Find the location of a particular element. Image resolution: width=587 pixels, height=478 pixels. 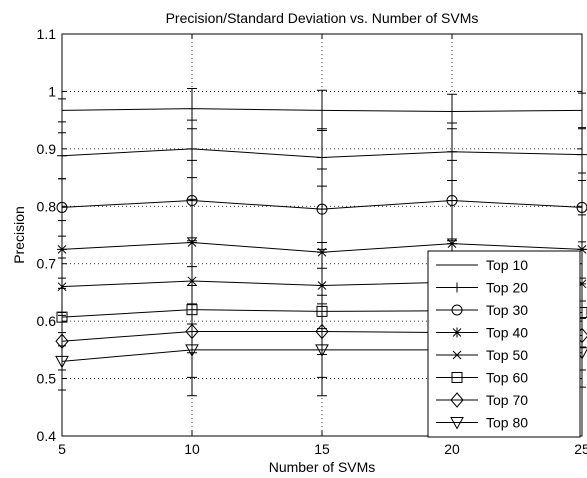

y-tick-label: 0.6 is located at coordinates (47, 321).